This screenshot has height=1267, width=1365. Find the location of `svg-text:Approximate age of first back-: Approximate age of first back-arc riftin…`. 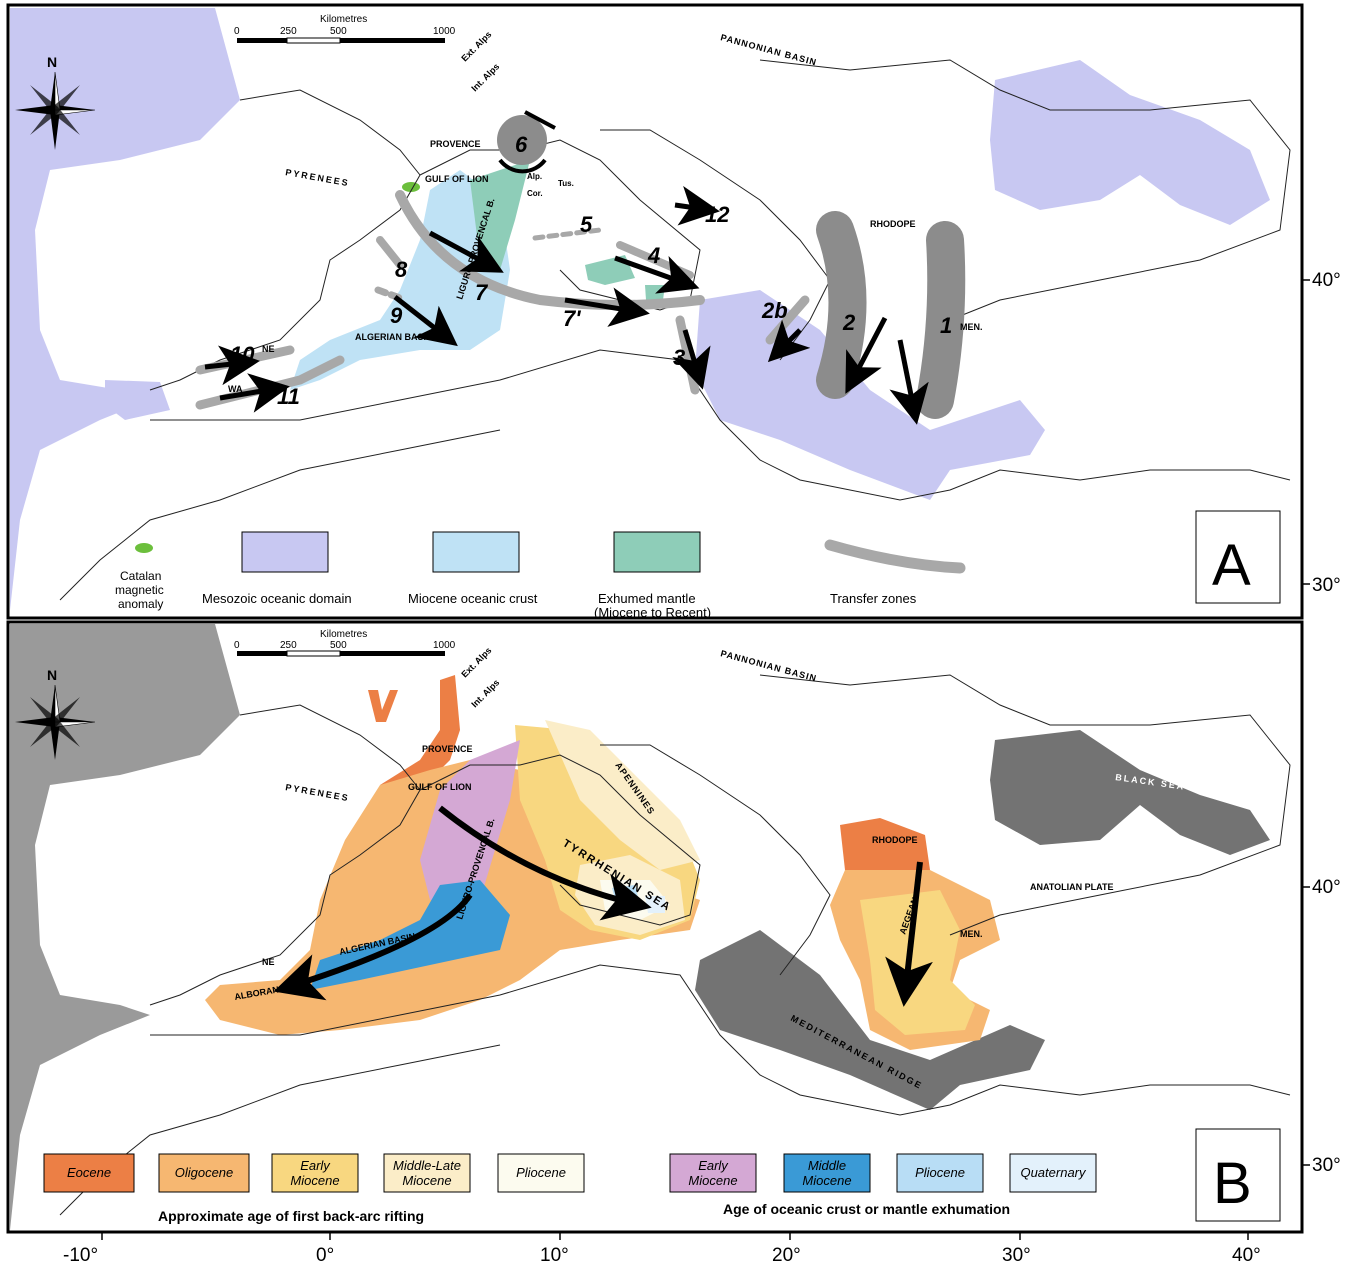

svg-text:Approximate age of first back-: Approximate age of first back-arc riftin… is located at coordinates (291, 1216).